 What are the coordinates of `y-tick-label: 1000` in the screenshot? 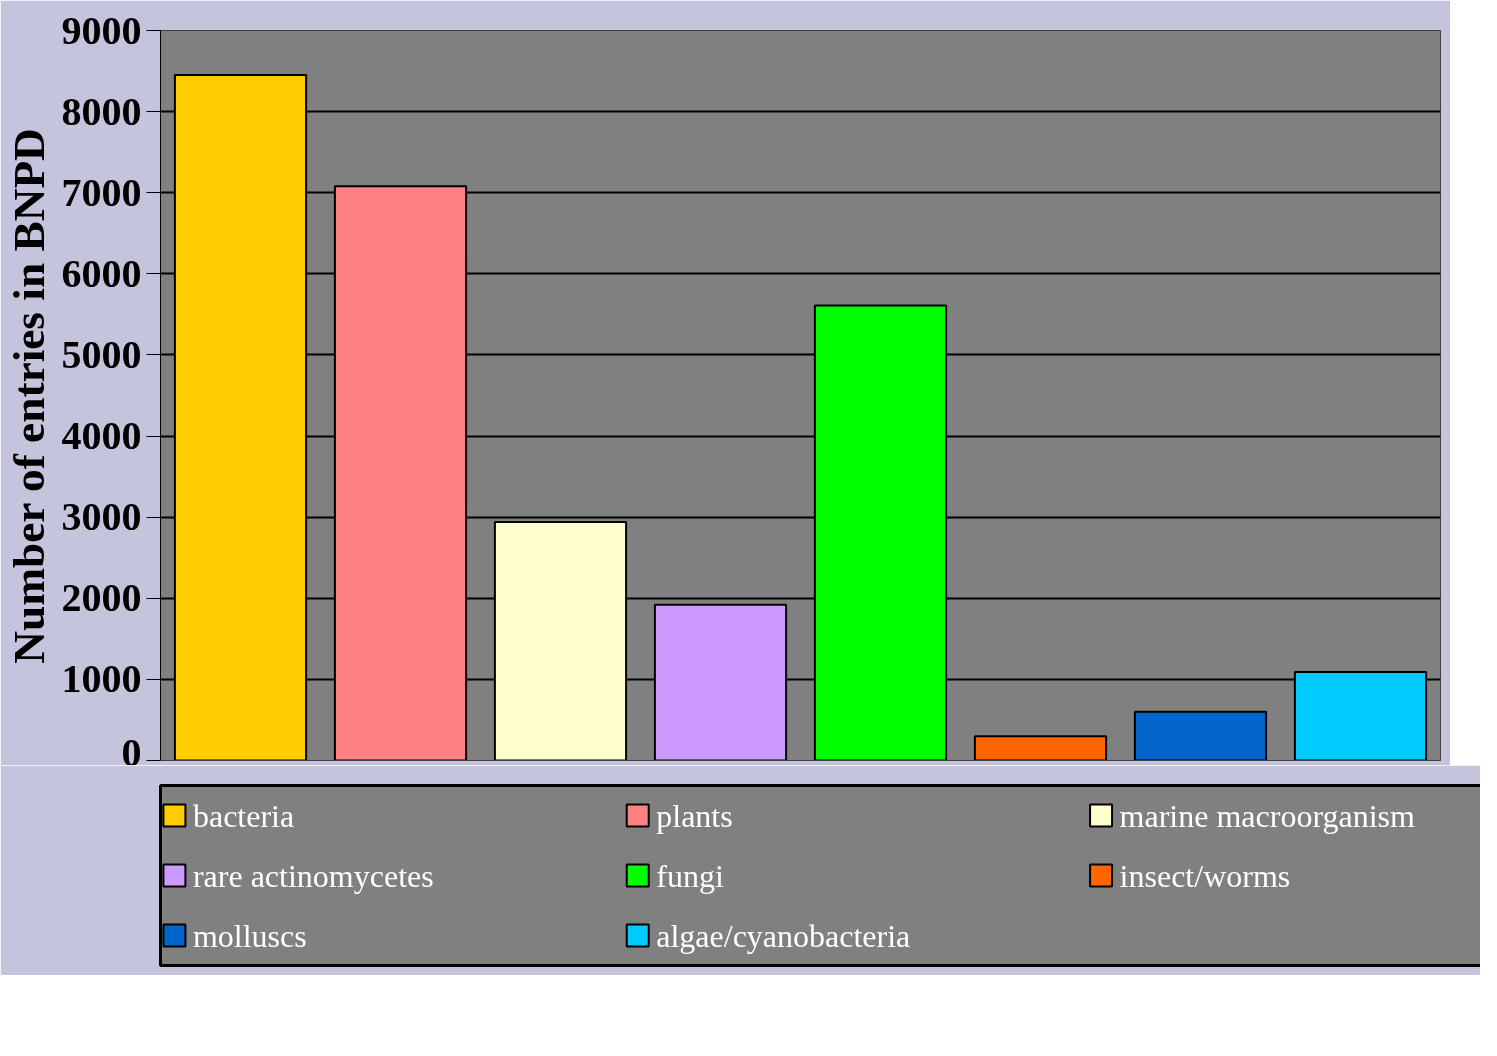 It's located at (101, 679).